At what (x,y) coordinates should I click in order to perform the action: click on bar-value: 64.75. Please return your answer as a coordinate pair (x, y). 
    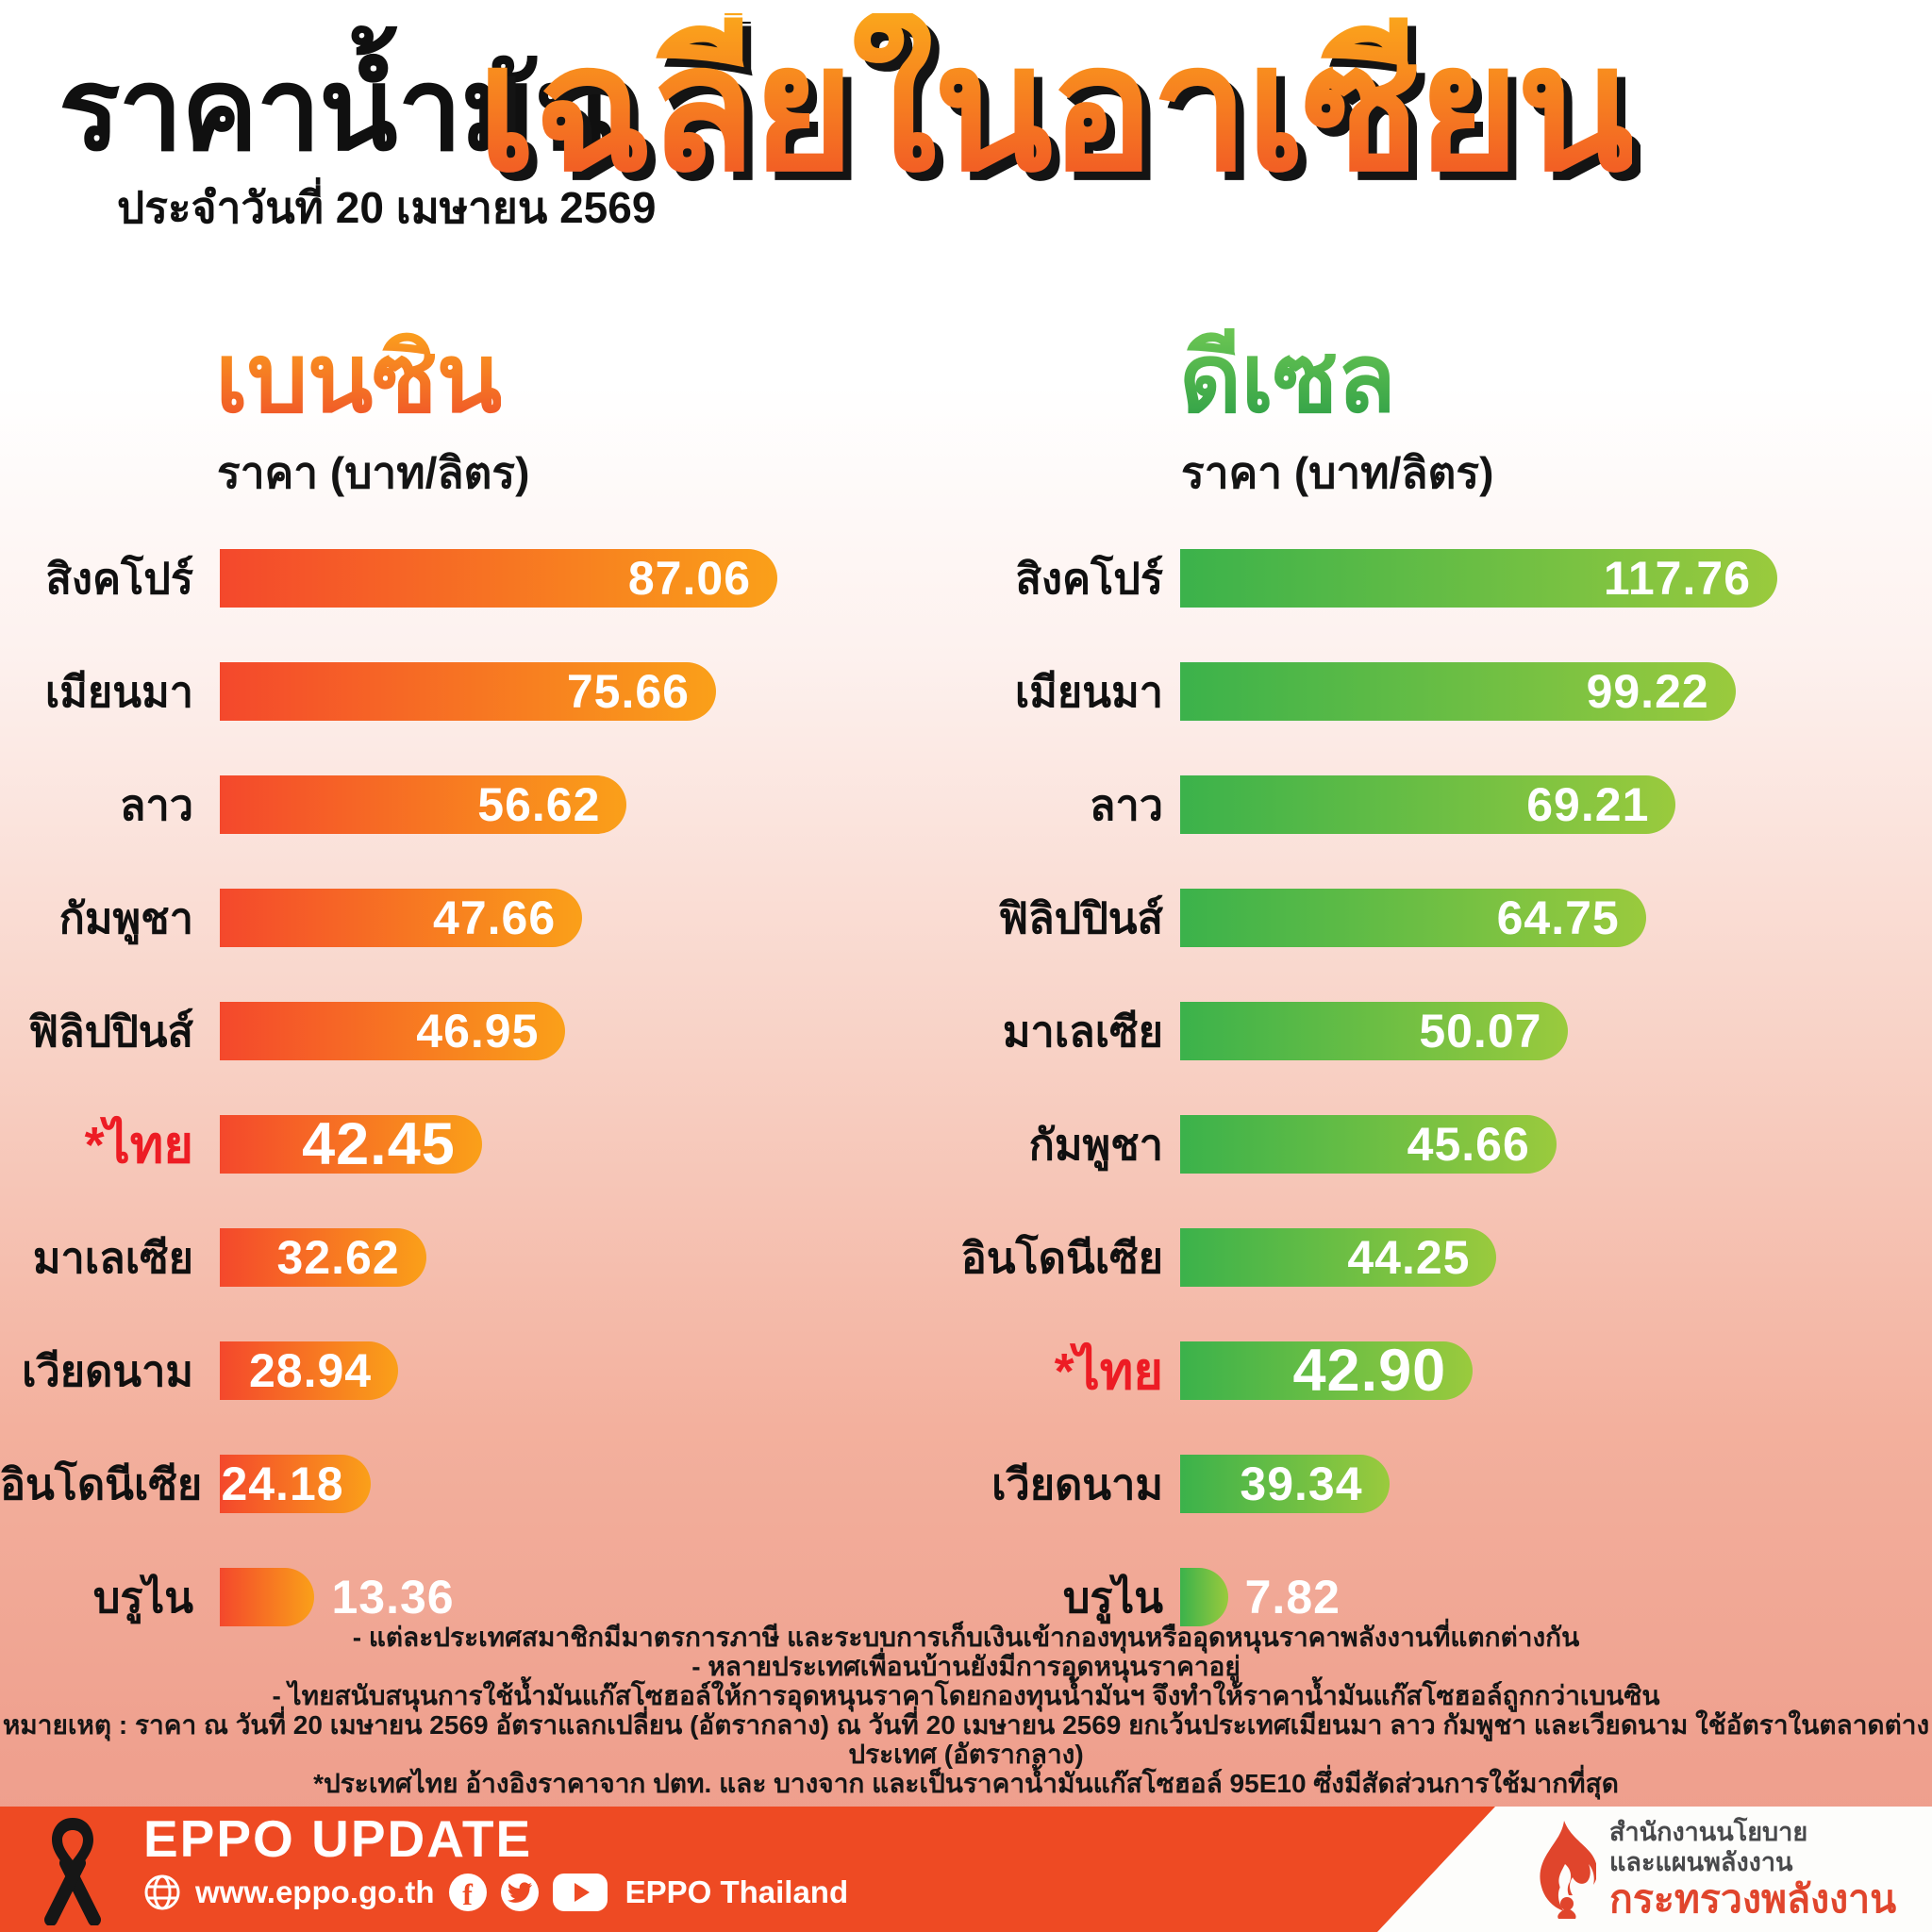
    Looking at the image, I should click on (1558, 918).